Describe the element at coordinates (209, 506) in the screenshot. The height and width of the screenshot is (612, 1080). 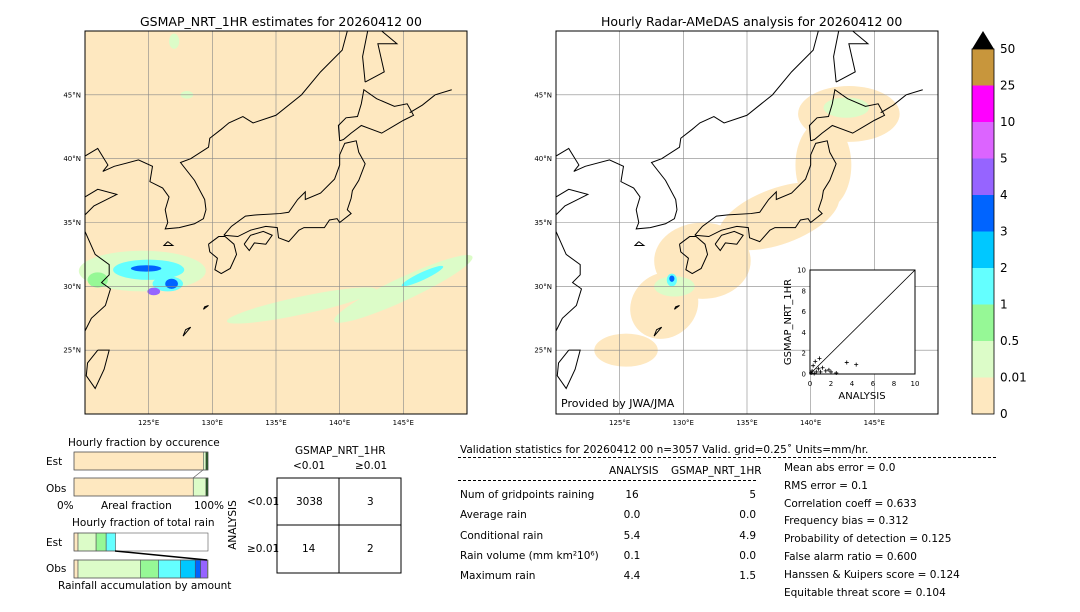
I see `tick-100pct: 100%` at that location.